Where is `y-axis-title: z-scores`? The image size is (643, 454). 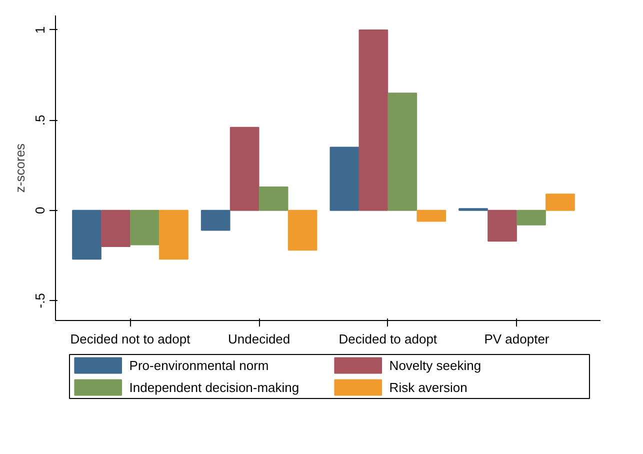 y-axis-title: z-scores is located at coordinates (20, 167).